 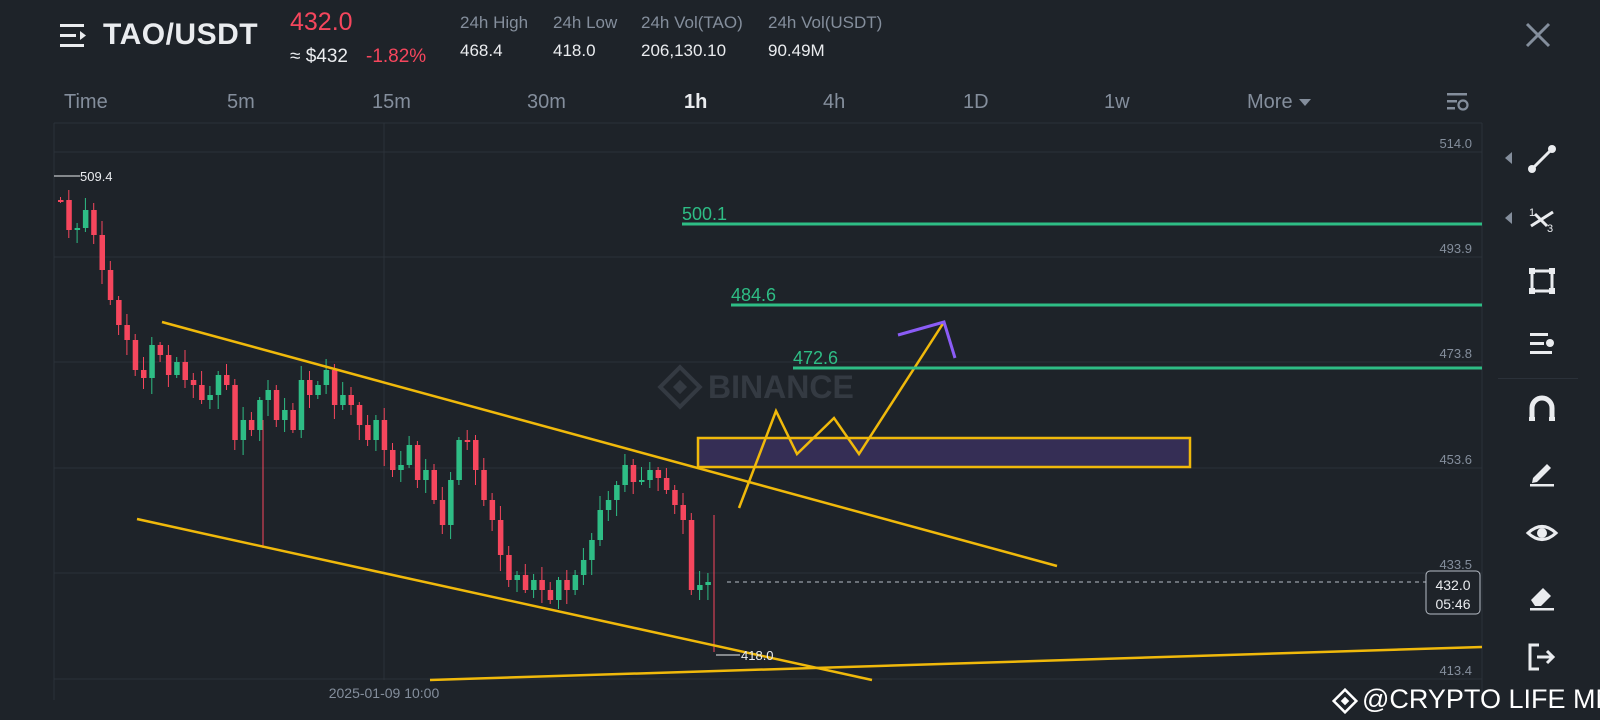 I want to click on tab-4h: 4h, so click(x=834, y=102).